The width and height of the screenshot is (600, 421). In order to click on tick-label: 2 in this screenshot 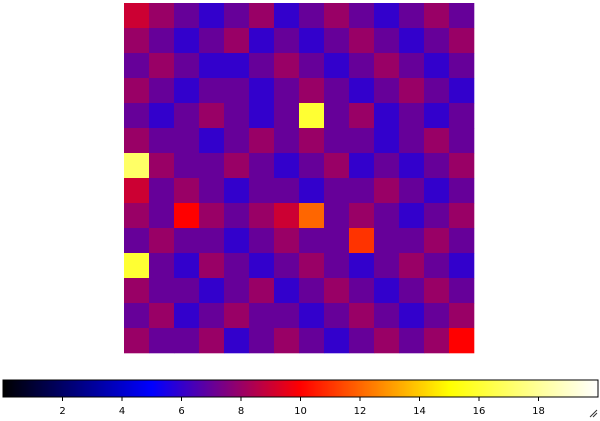, I will do `click(62, 411)`.